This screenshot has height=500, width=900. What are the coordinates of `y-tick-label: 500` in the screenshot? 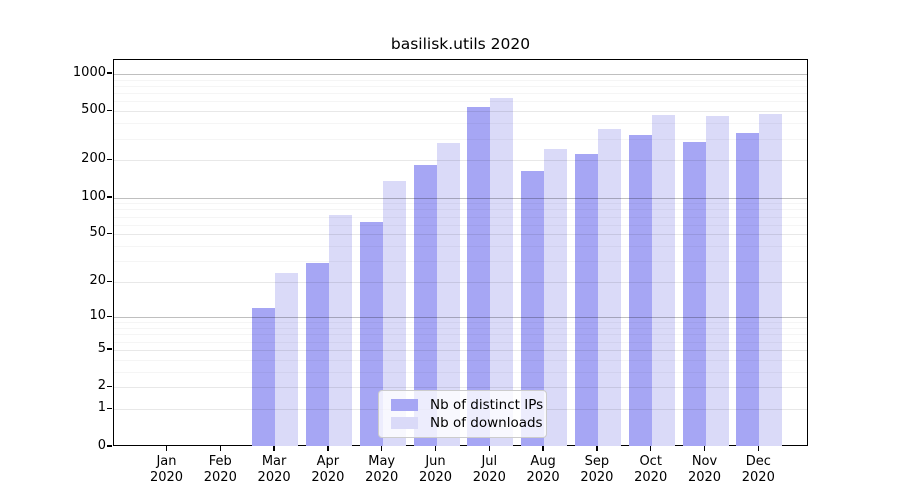 It's located at (93, 110).